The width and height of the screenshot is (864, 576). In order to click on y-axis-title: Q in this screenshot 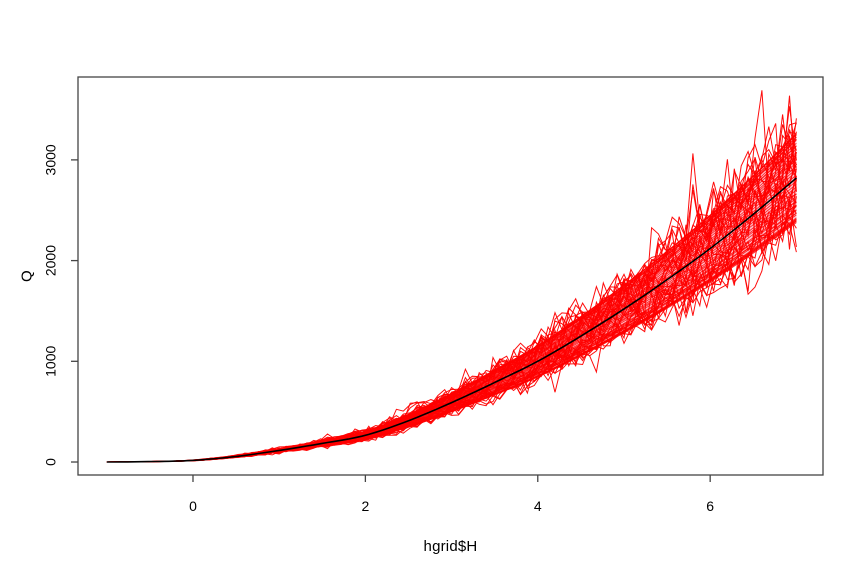, I will do `click(27, 276)`.